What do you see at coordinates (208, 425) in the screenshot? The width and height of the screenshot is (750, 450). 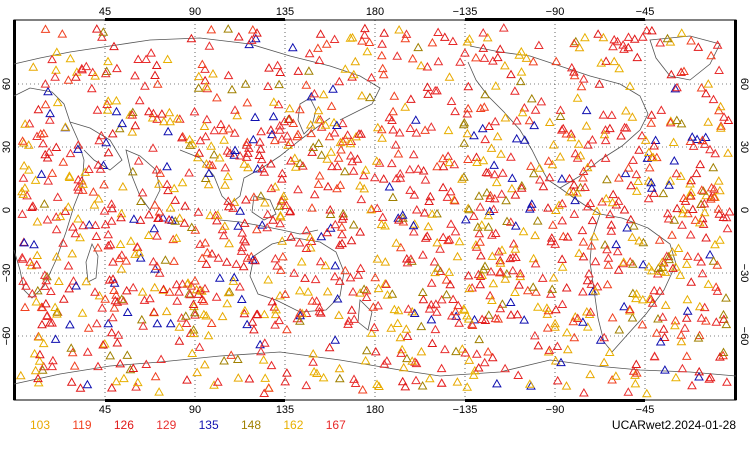 I see `legend-item-135: 135` at bounding box center [208, 425].